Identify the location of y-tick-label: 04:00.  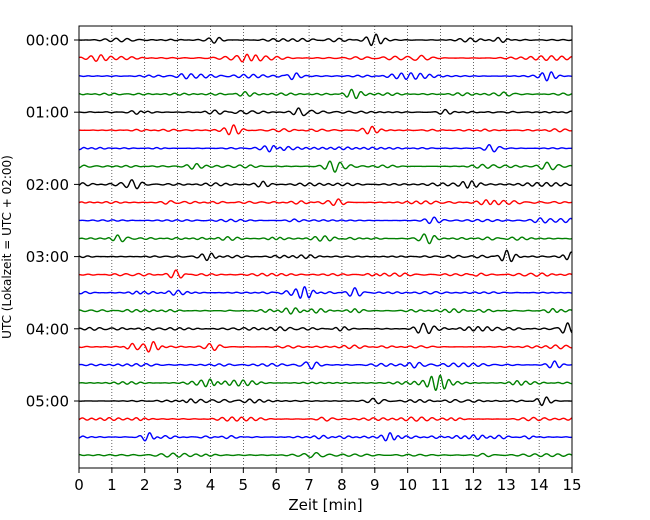
(47, 329).